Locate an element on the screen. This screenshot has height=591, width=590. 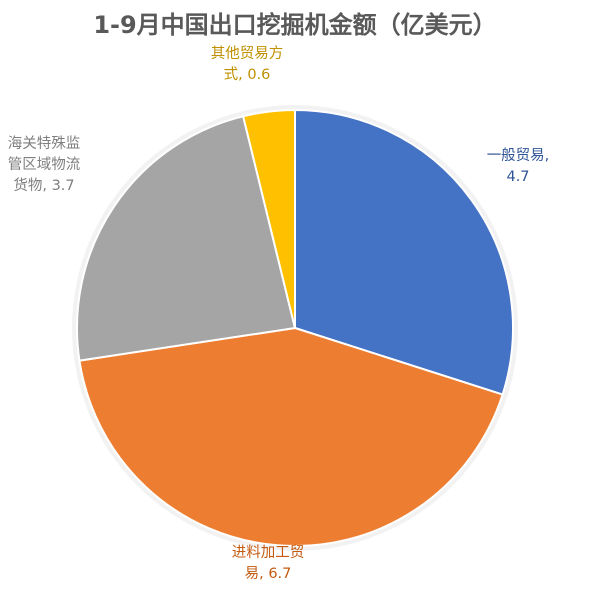
data-label-2: 进料加工贸易, 6.7 is located at coordinates (268, 563).